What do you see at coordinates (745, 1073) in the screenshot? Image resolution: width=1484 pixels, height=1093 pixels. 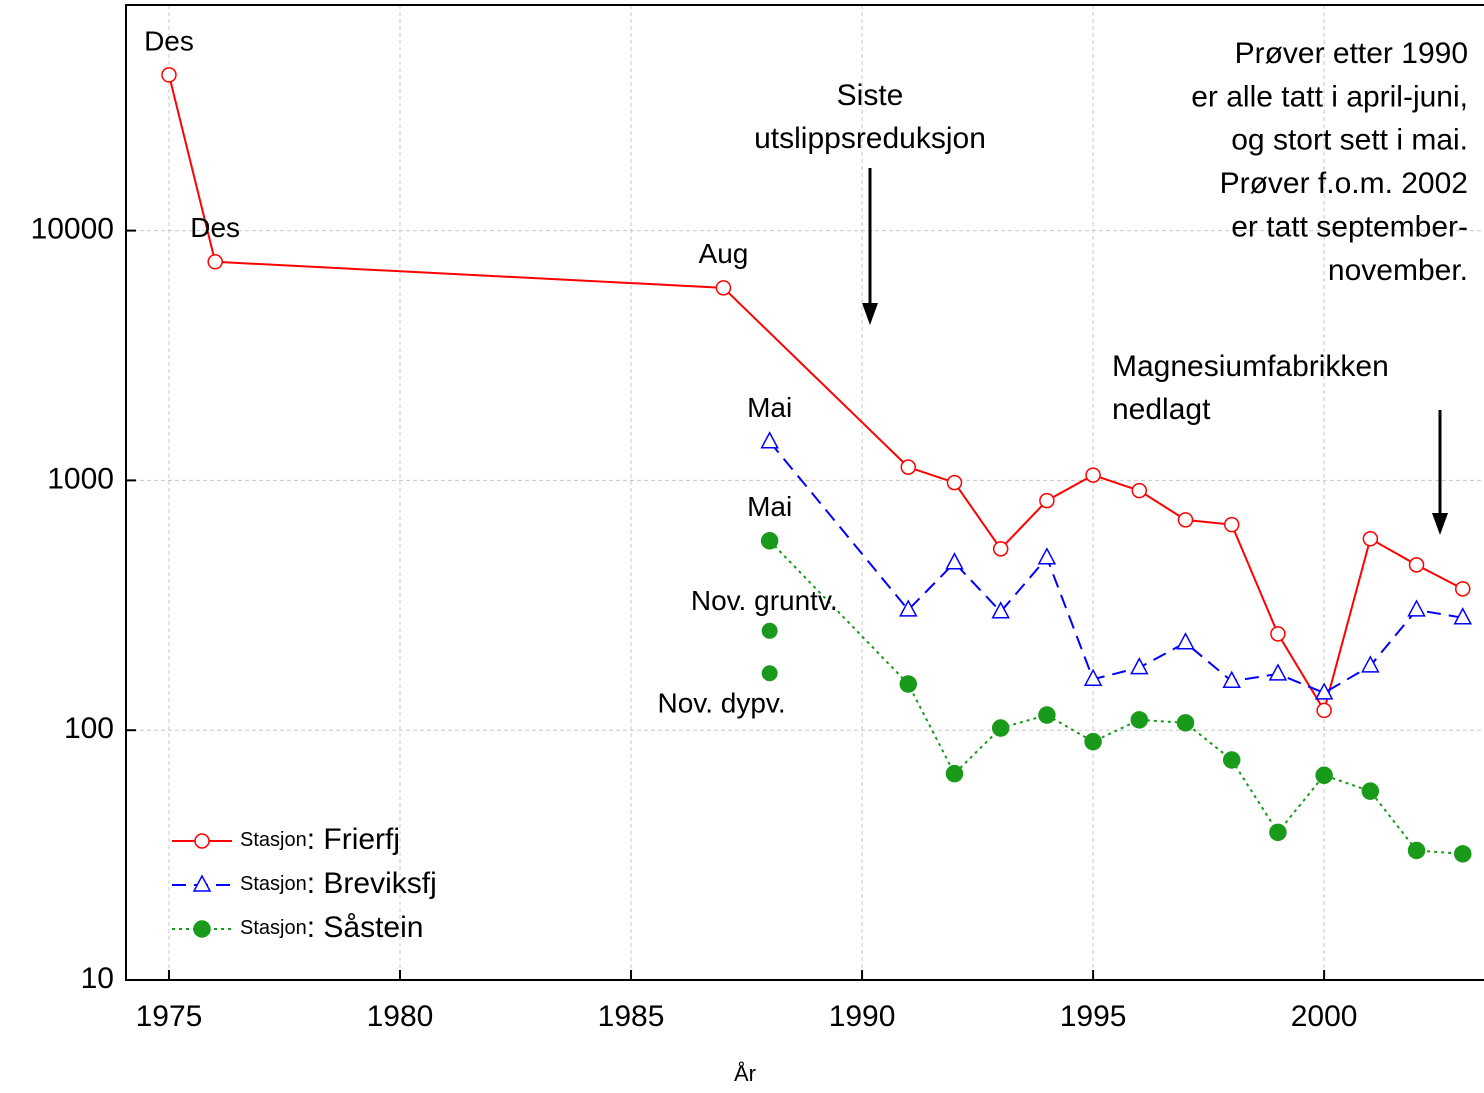 I see `x-axis-label: År` at bounding box center [745, 1073].